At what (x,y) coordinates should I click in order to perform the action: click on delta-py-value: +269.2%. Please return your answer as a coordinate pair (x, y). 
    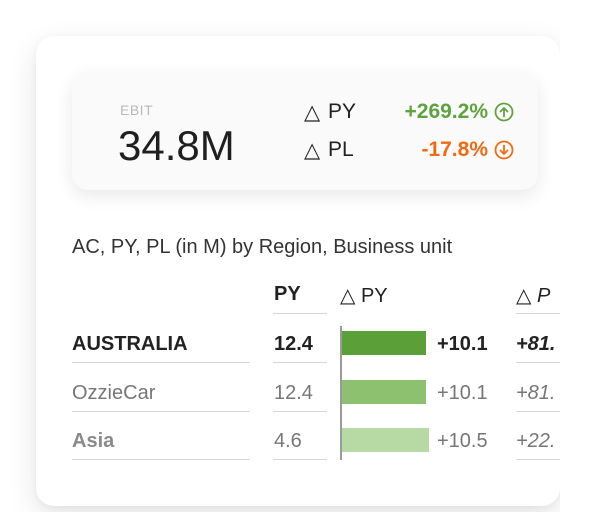
    Looking at the image, I should click on (446, 111).